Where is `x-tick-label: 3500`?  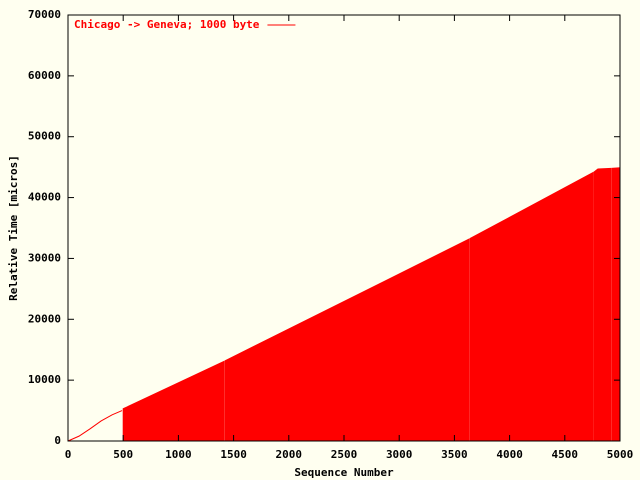
x-tick-label: 3500 is located at coordinates (454, 454).